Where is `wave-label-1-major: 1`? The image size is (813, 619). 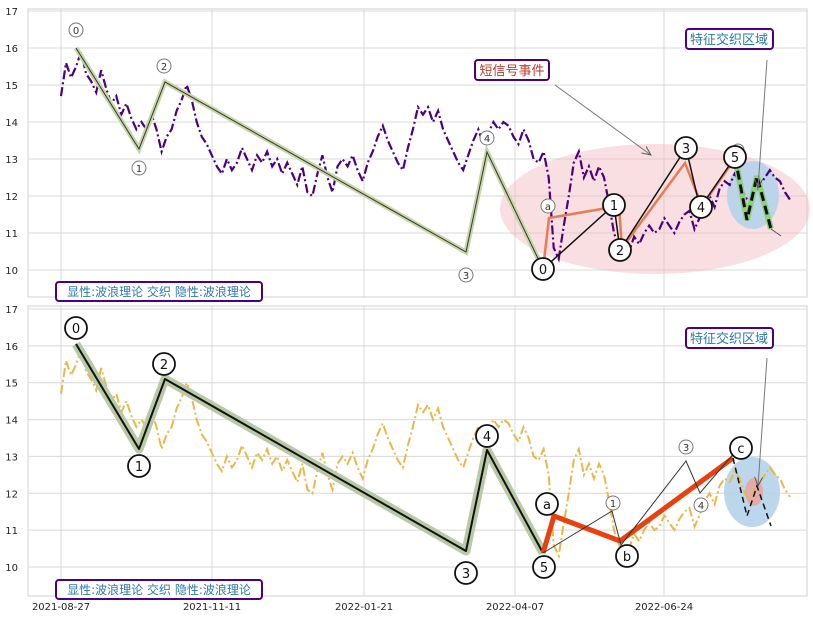
wave-label-1-major: 1 is located at coordinates (614, 205).